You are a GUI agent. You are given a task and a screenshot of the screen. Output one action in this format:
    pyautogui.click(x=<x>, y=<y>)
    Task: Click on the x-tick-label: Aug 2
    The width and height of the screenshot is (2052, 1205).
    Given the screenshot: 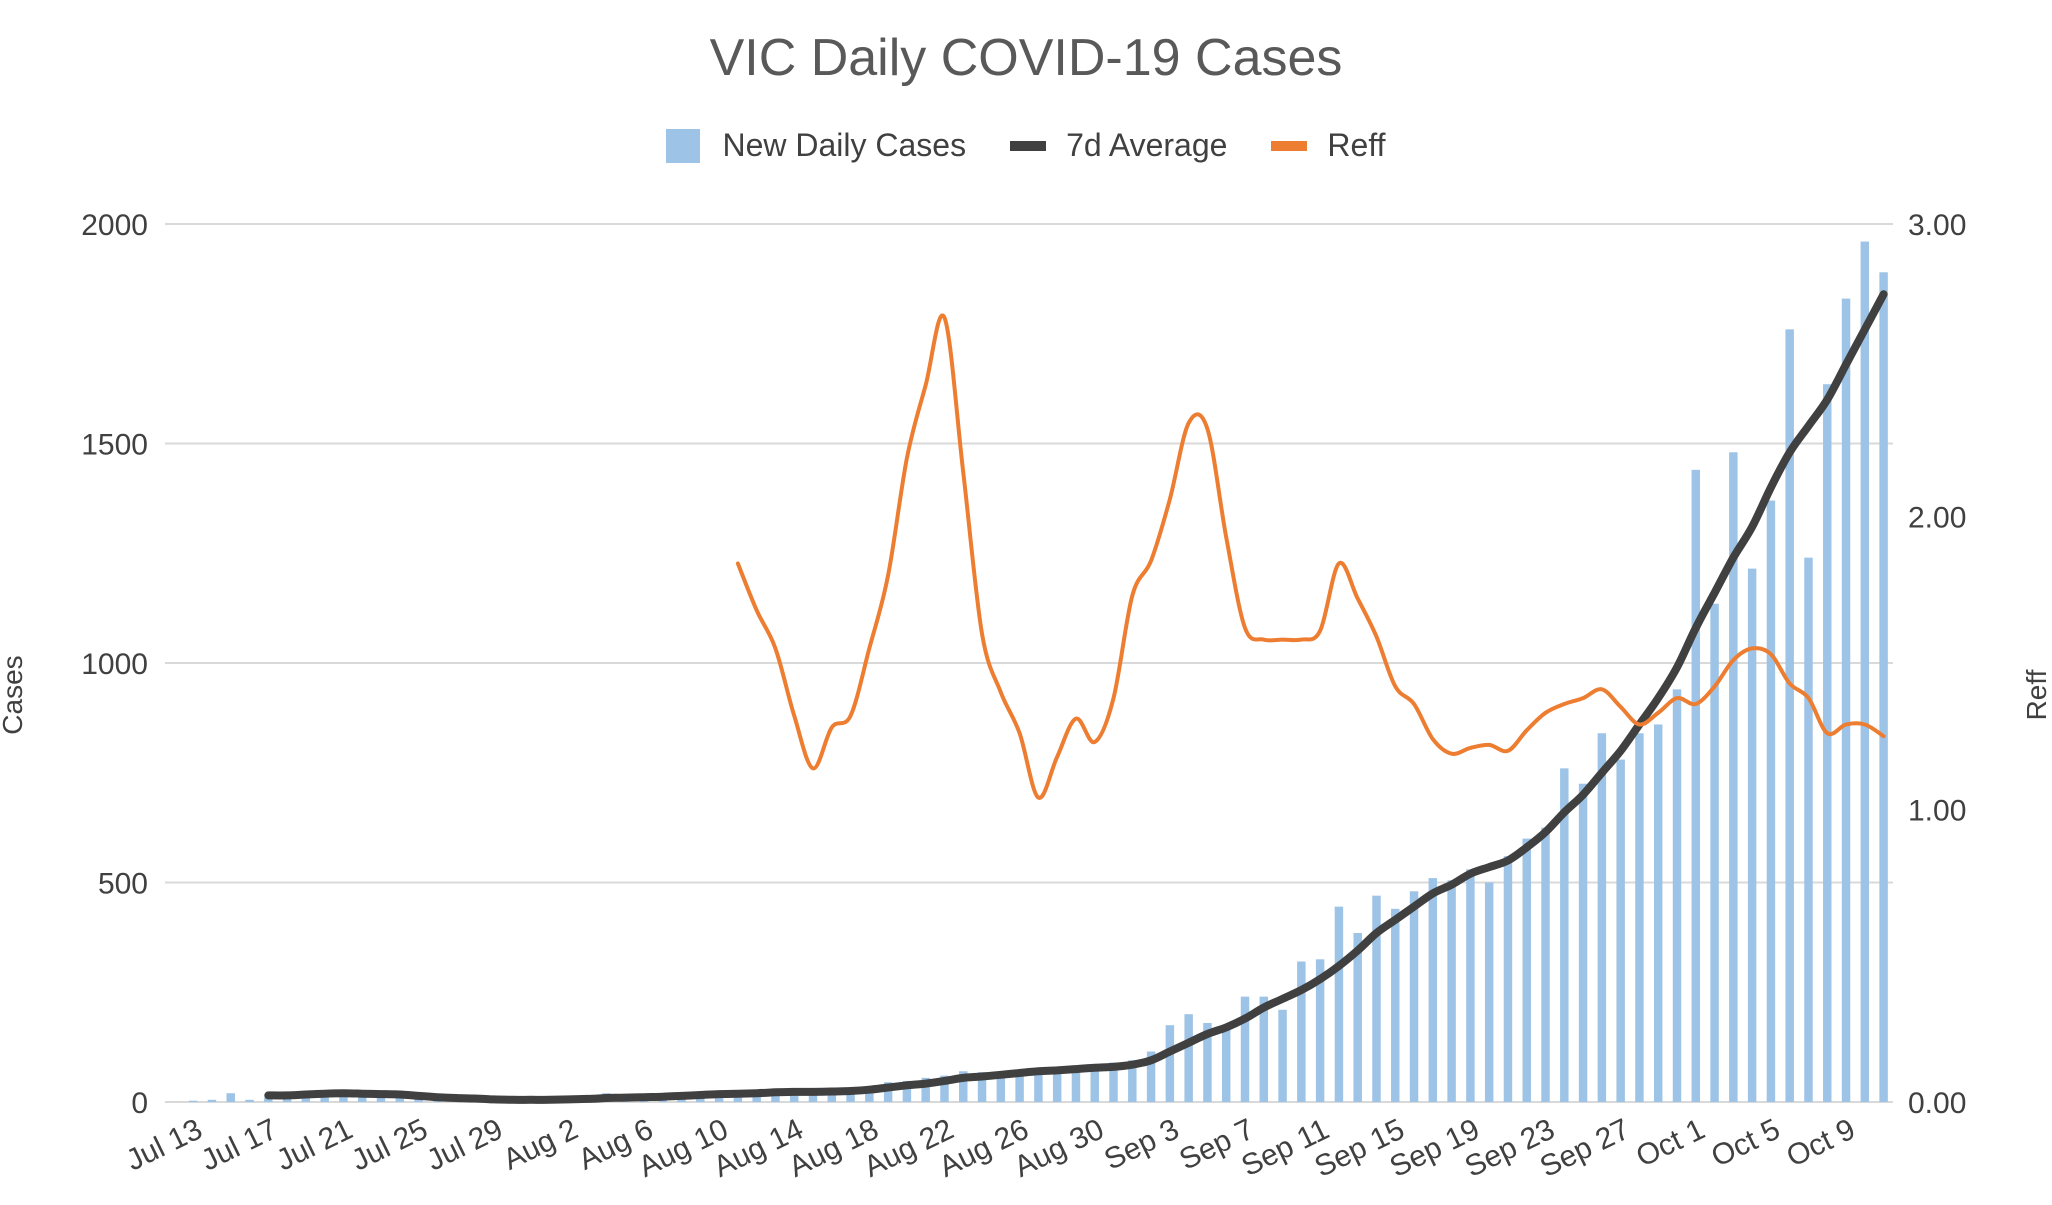 What is the action you would take?
    pyautogui.click(x=540, y=1145)
    